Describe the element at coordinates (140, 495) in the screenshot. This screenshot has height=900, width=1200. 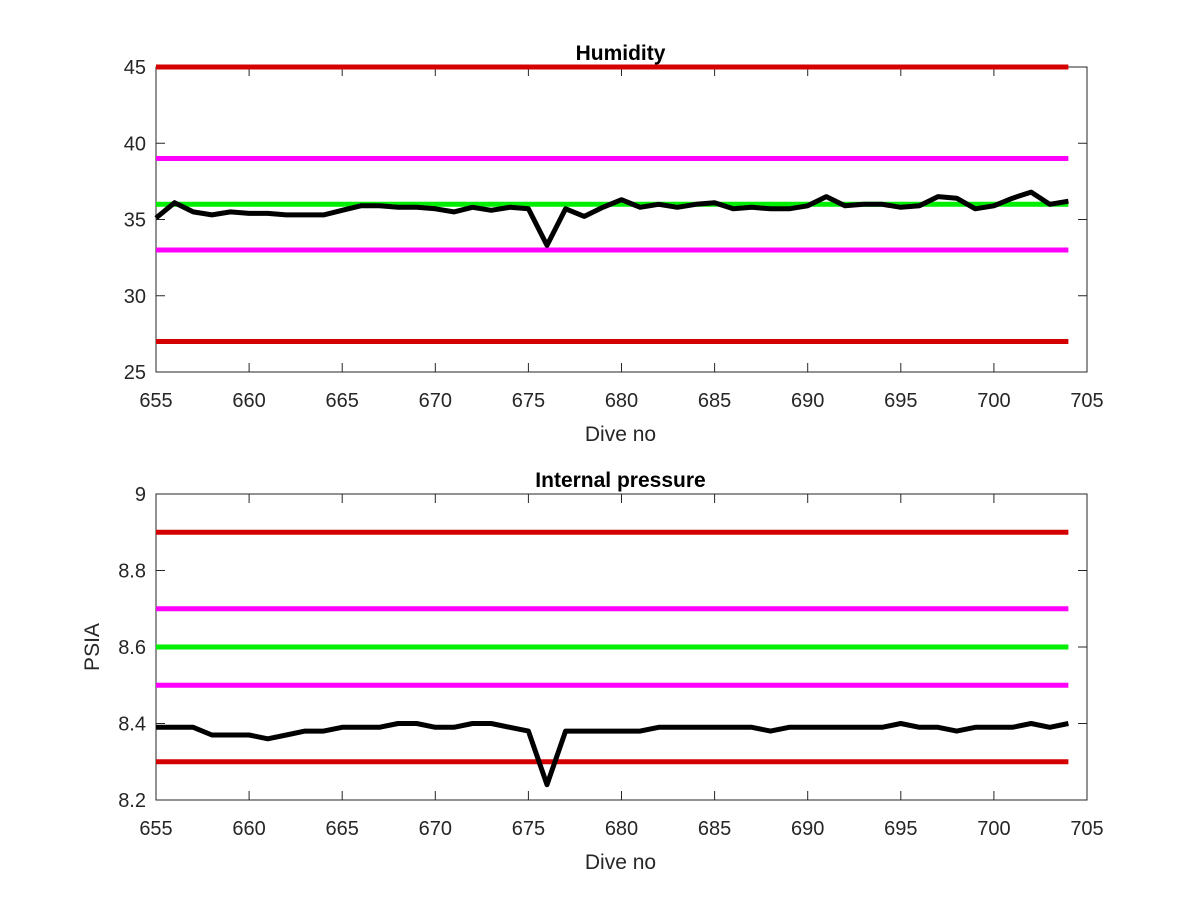
I see `y-tick-label: 9` at that location.